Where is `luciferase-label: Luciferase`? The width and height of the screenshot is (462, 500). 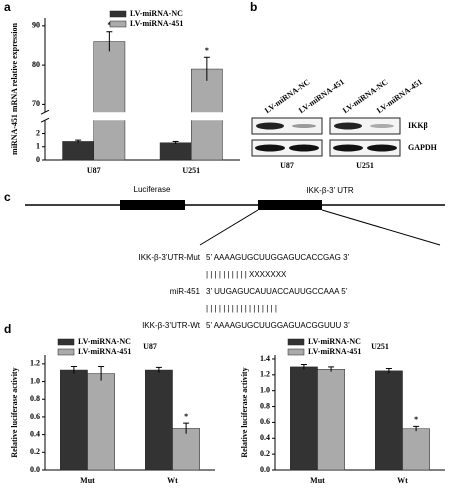 luciferase-label: Luciferase is located at coordinates (152, 189).